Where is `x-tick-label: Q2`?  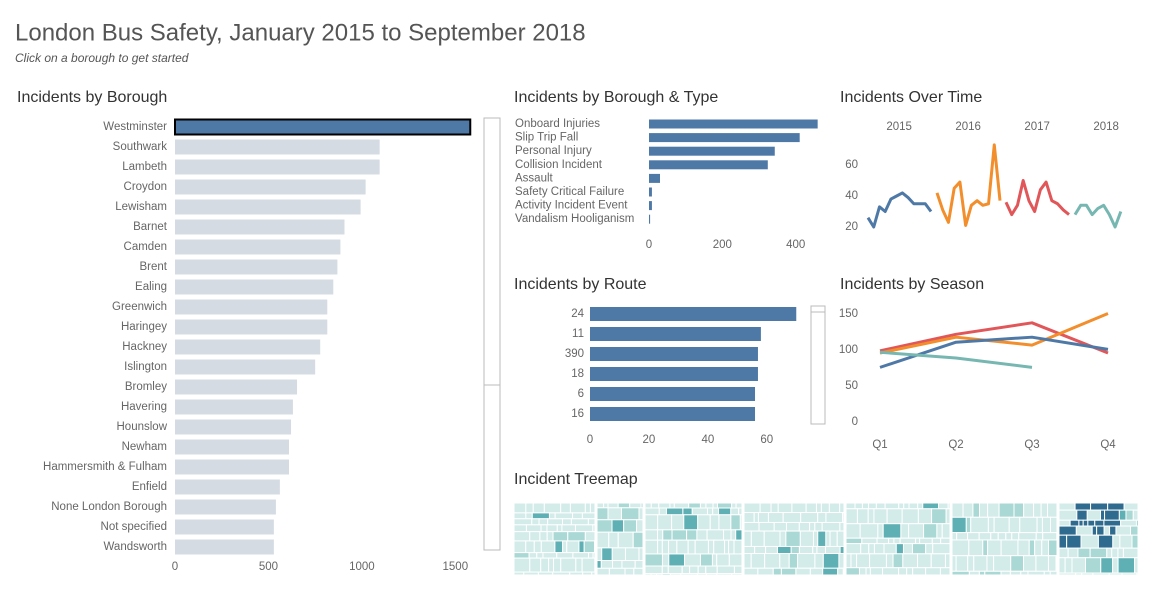
x-tick-label: Q2 is located at coordinates (955, 445).